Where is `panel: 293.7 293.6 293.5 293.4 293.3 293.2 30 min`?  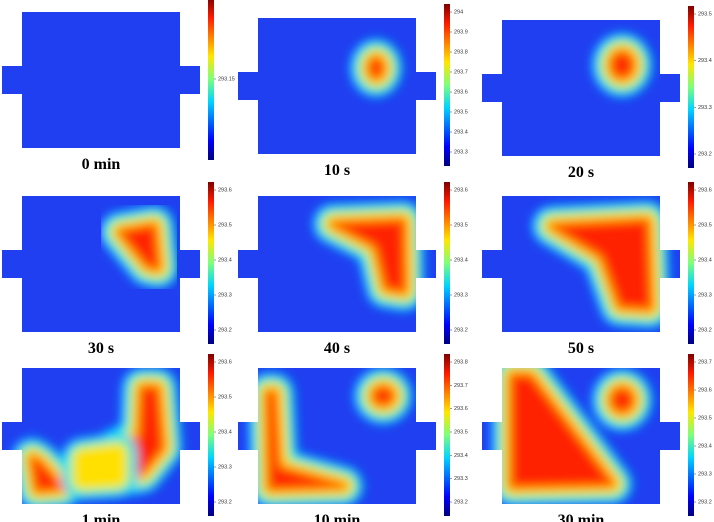 panel: 293.7 293.6 293.5 293.4 293.3 293.2 30 min is located at coordinates (597, 438).